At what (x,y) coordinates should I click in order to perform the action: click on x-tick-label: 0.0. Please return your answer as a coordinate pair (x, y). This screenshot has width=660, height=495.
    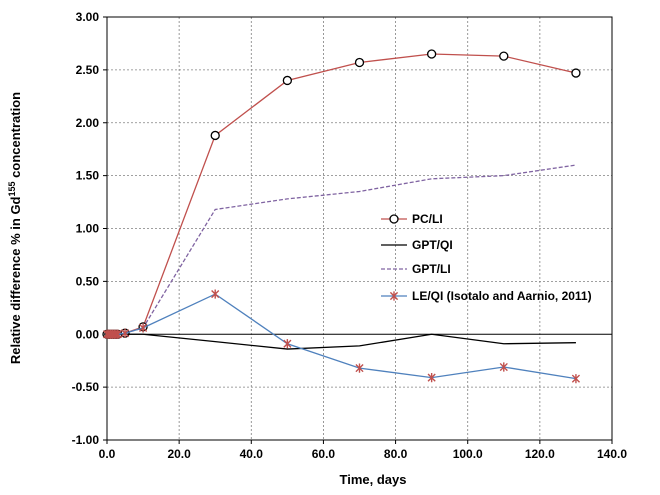
    Looking at the image, I should click on (107, 454).